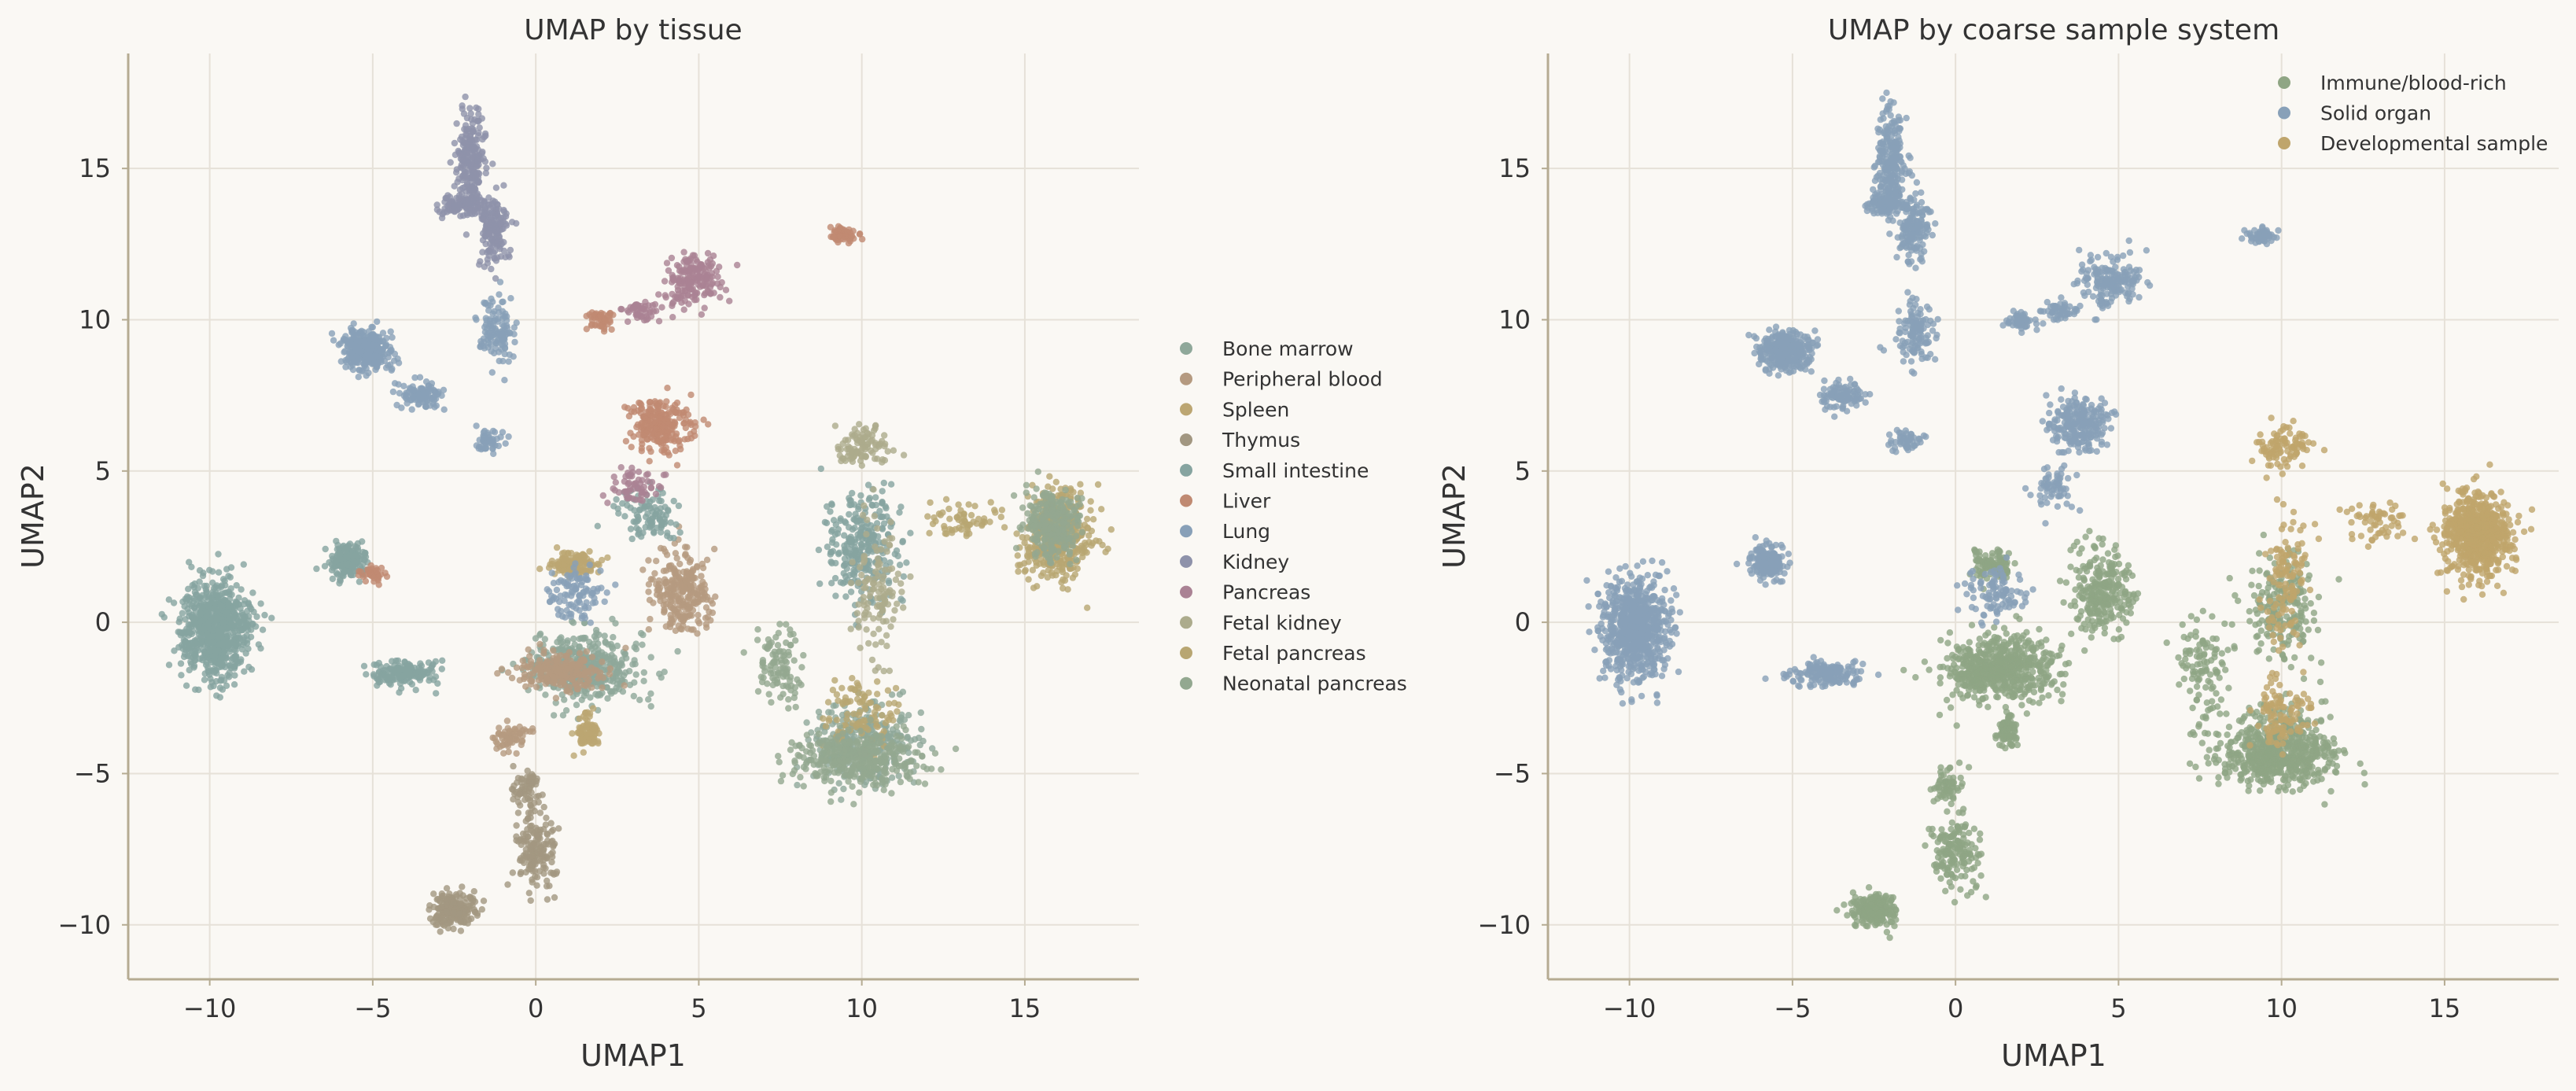  What do you see at coordinates (633, 30) in the screenshot?
I see `chart-title: UMAP by tissue` at bounding box center [633, 30].